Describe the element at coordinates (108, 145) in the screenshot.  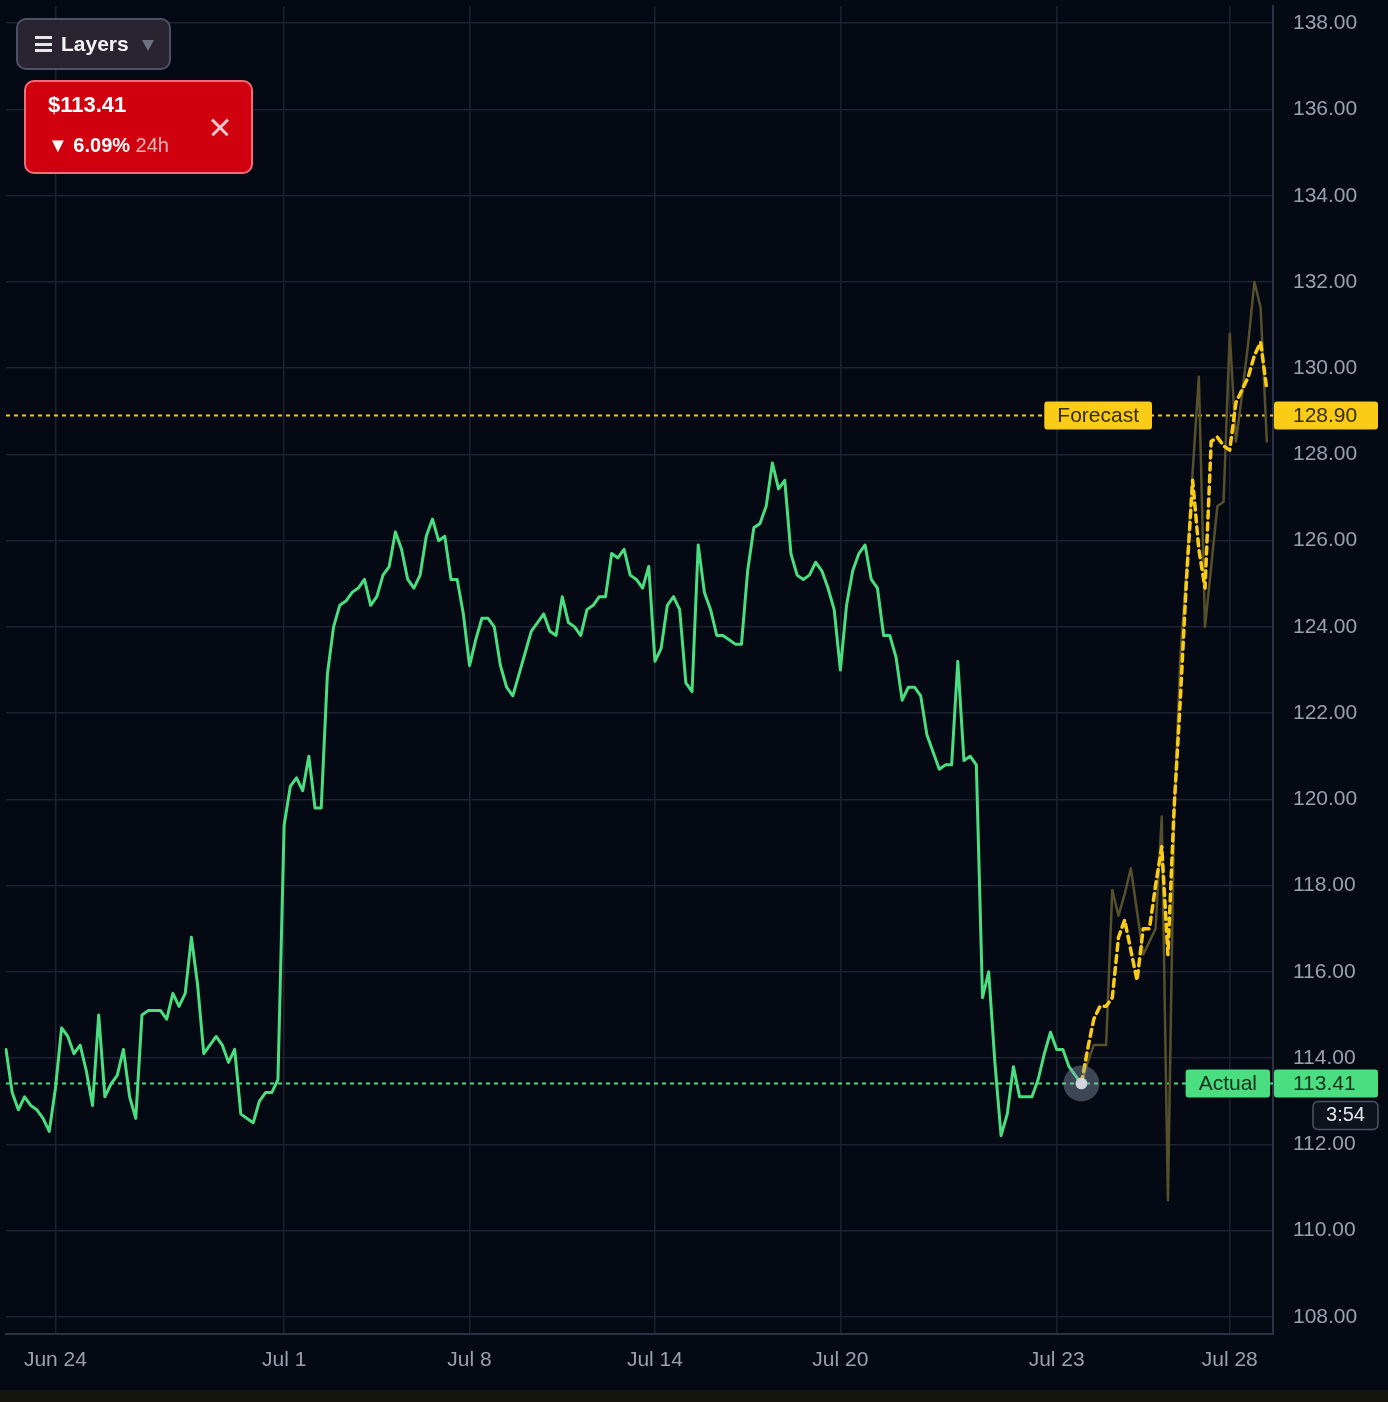
I see `annotation: ▼ 6.09% 24h` at that location.